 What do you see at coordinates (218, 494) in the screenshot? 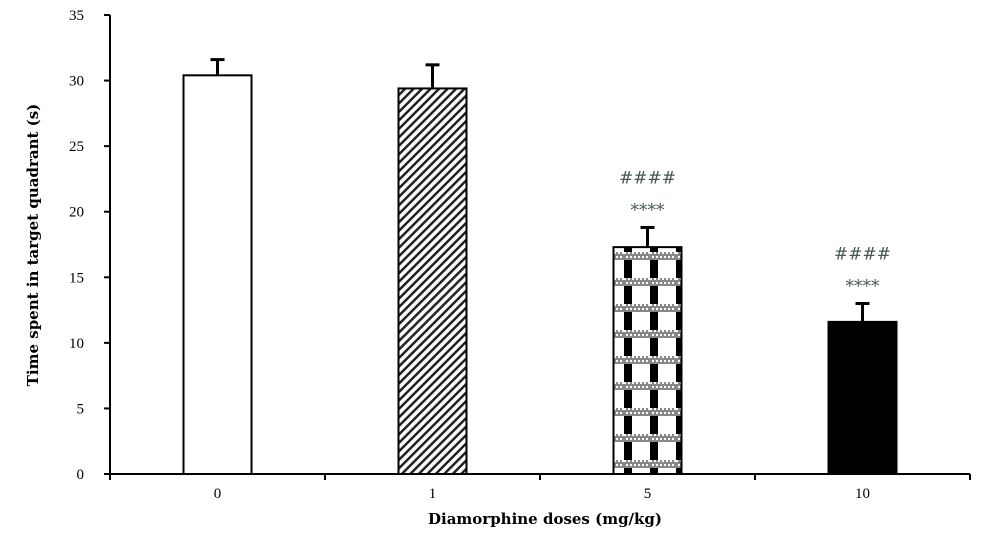
I see `x-tick-label: 0` at bounding box center [218, 494].